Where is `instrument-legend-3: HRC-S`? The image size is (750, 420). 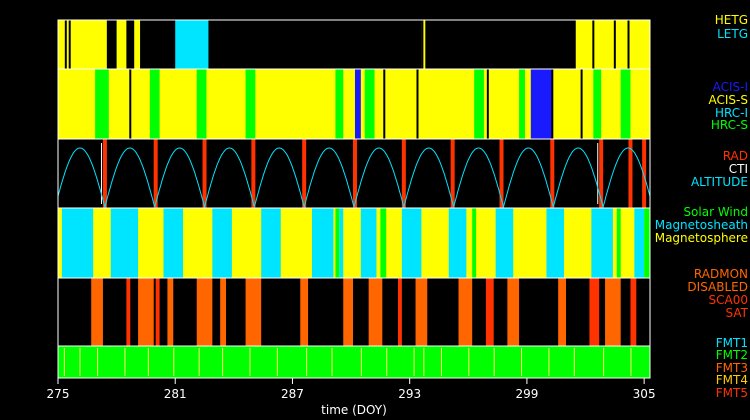
instrument-legend-3: HRC-S is located at coordinates (729, 125).